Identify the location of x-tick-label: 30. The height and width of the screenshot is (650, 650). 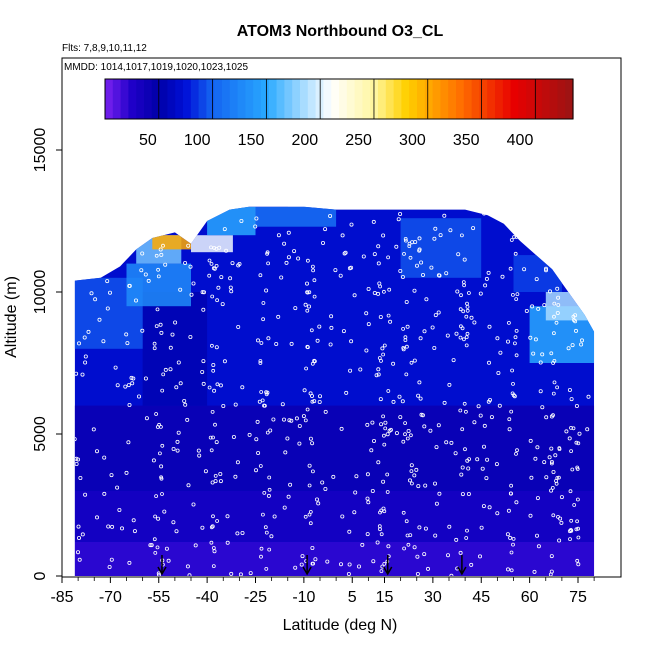
(433, 597).